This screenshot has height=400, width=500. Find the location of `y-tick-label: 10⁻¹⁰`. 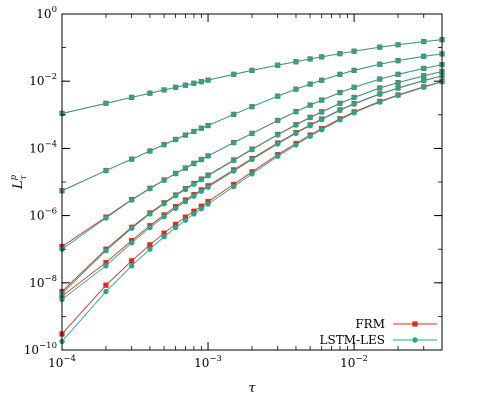

y-tick-label: 10⁻¹⁰ is located at coordinates (40, 349).